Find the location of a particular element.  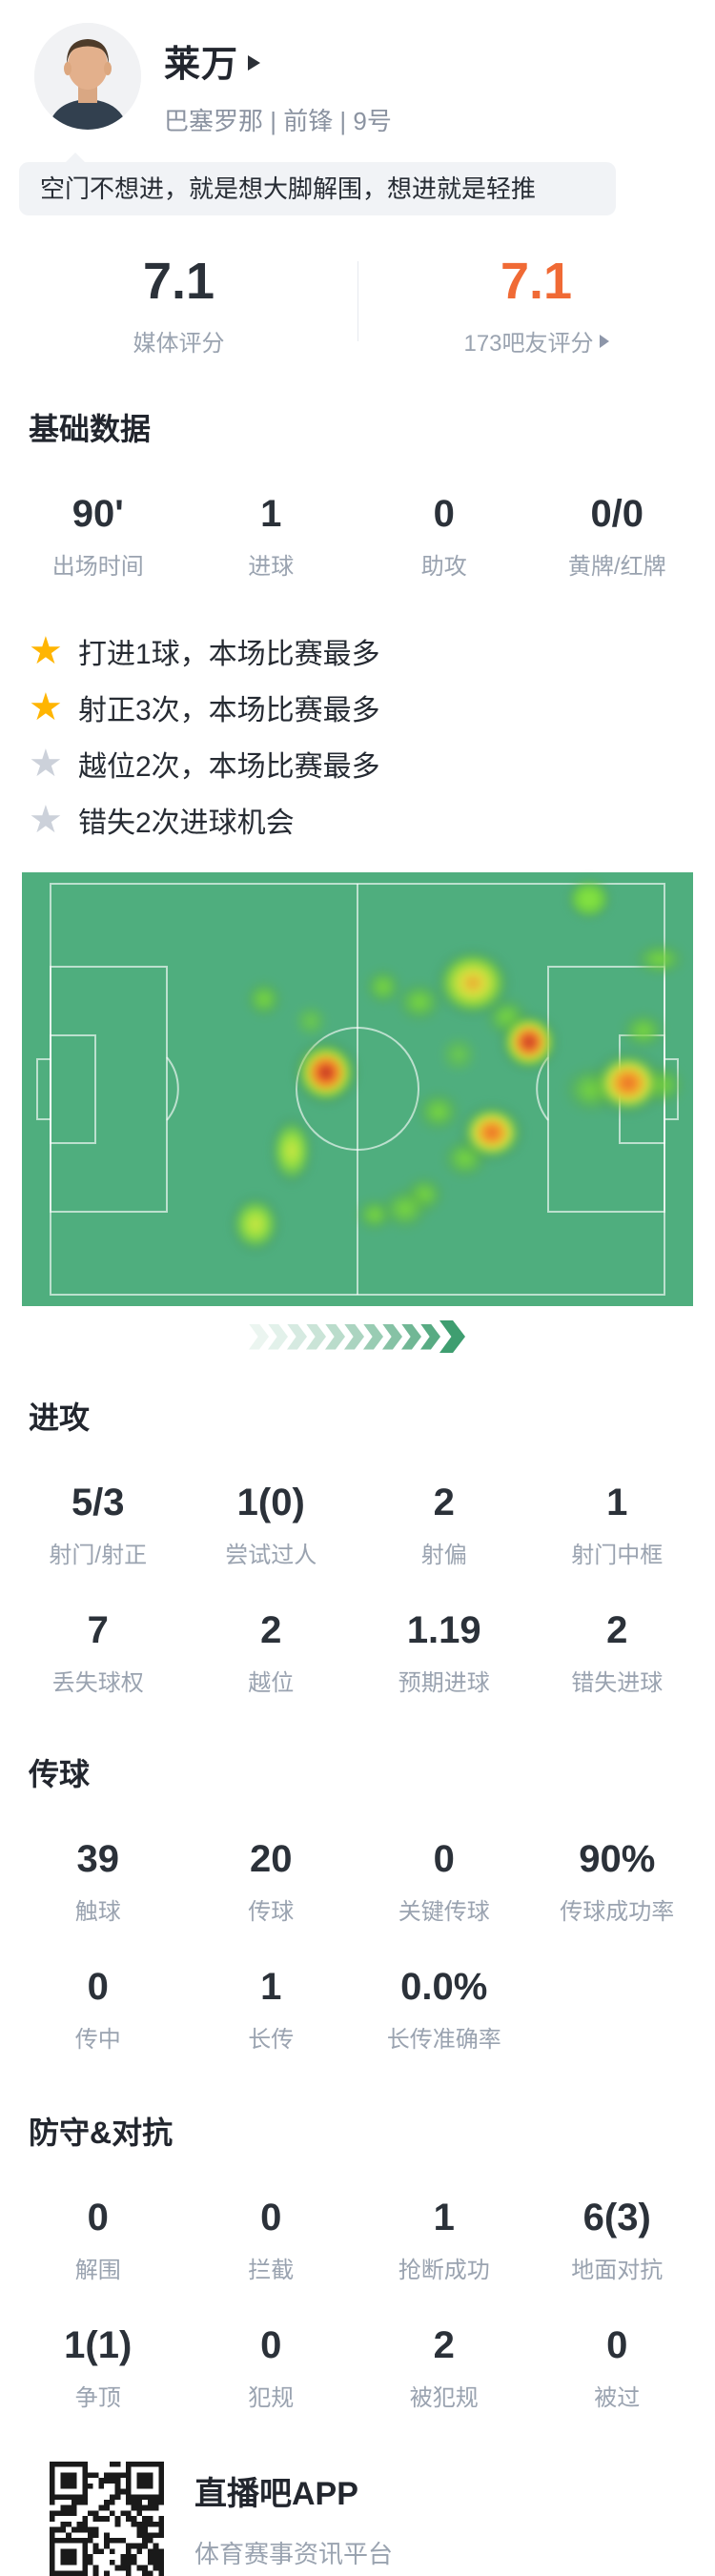

avatar-illustration is located at coordinates (87, 76).